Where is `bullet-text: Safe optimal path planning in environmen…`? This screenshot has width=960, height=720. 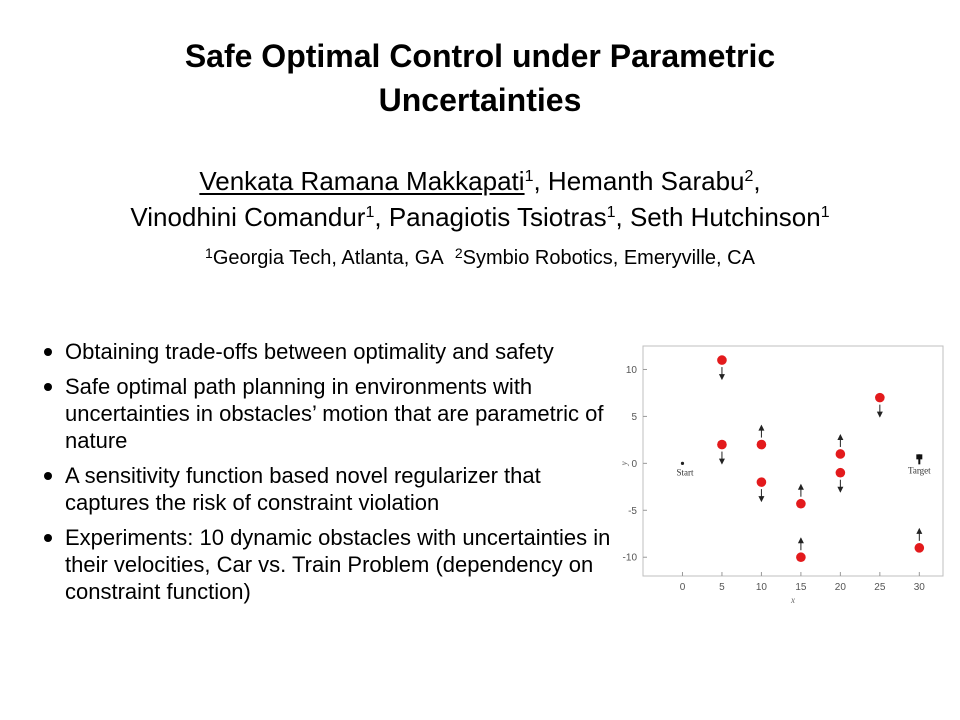
bullet-text: Safe optimal path planning in environmen… is located at coordinates (334, 413).